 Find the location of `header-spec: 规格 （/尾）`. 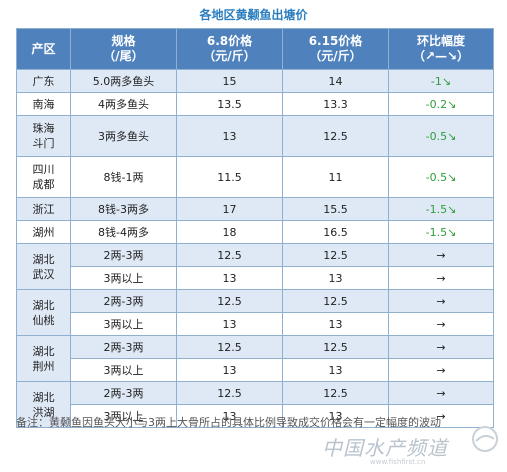

header-spec: 规格 （/尾） is located at coordinates (123, 49).